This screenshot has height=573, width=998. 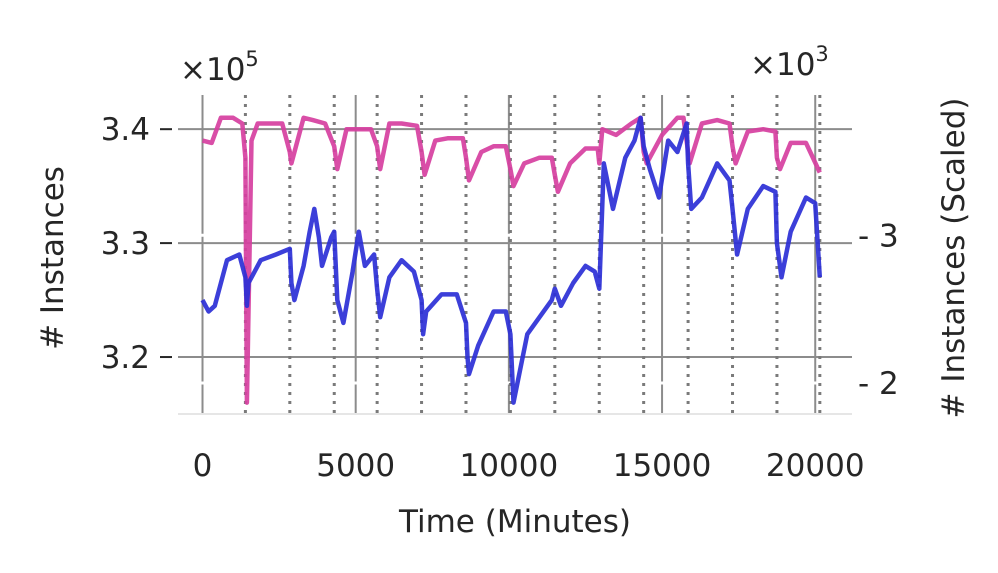 I want to click on x-tick-label: 0, so click(x=203, y=466).